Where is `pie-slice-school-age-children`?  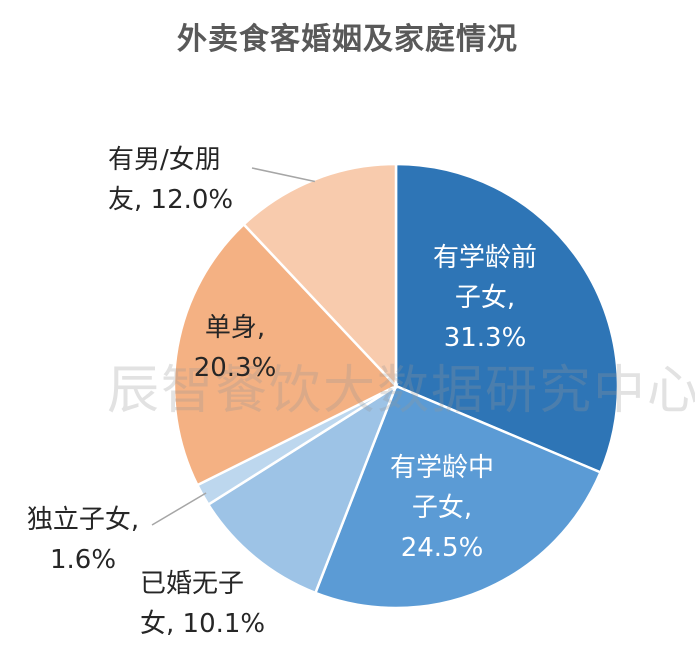 pie-slice-school-age-children is located at coordinates (458, 497).